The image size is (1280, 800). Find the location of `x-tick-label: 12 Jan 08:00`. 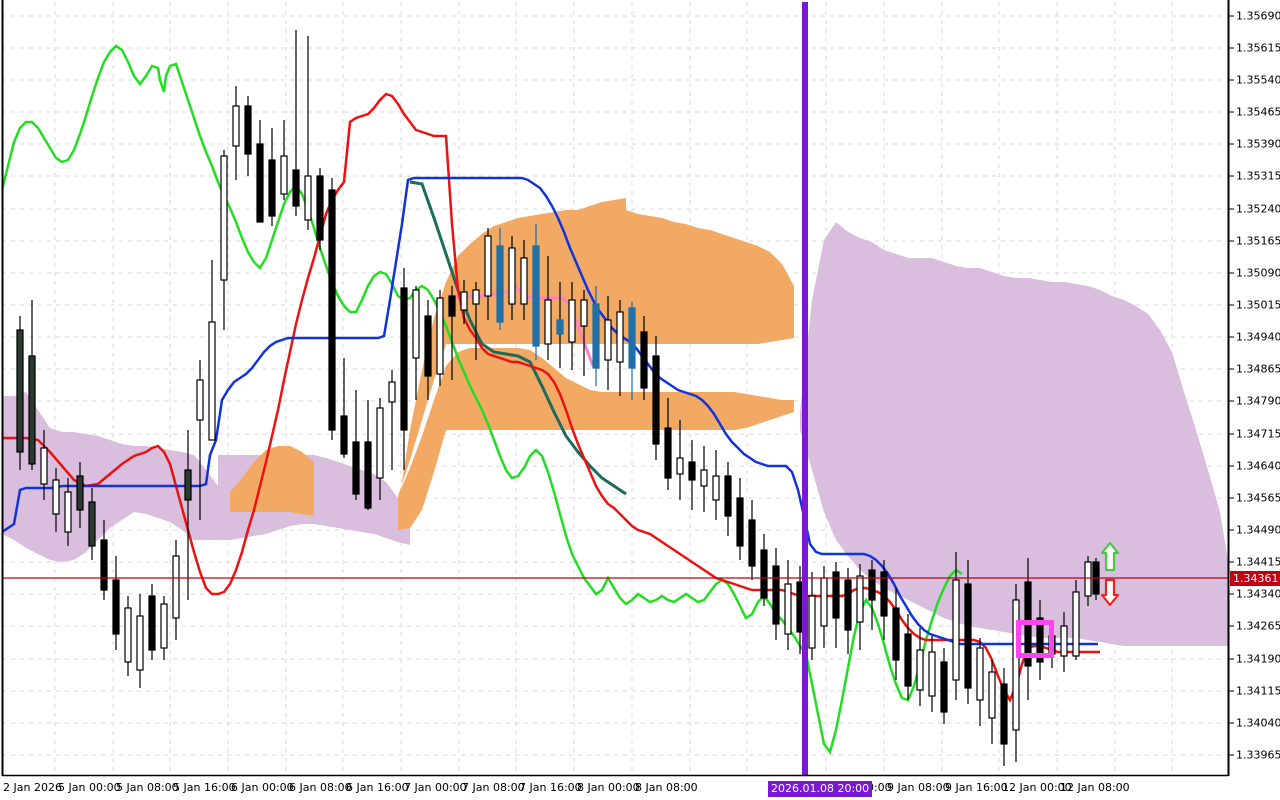

x-tick-label: 12 Jan 08:00 is located at coordinates (1095, 787).